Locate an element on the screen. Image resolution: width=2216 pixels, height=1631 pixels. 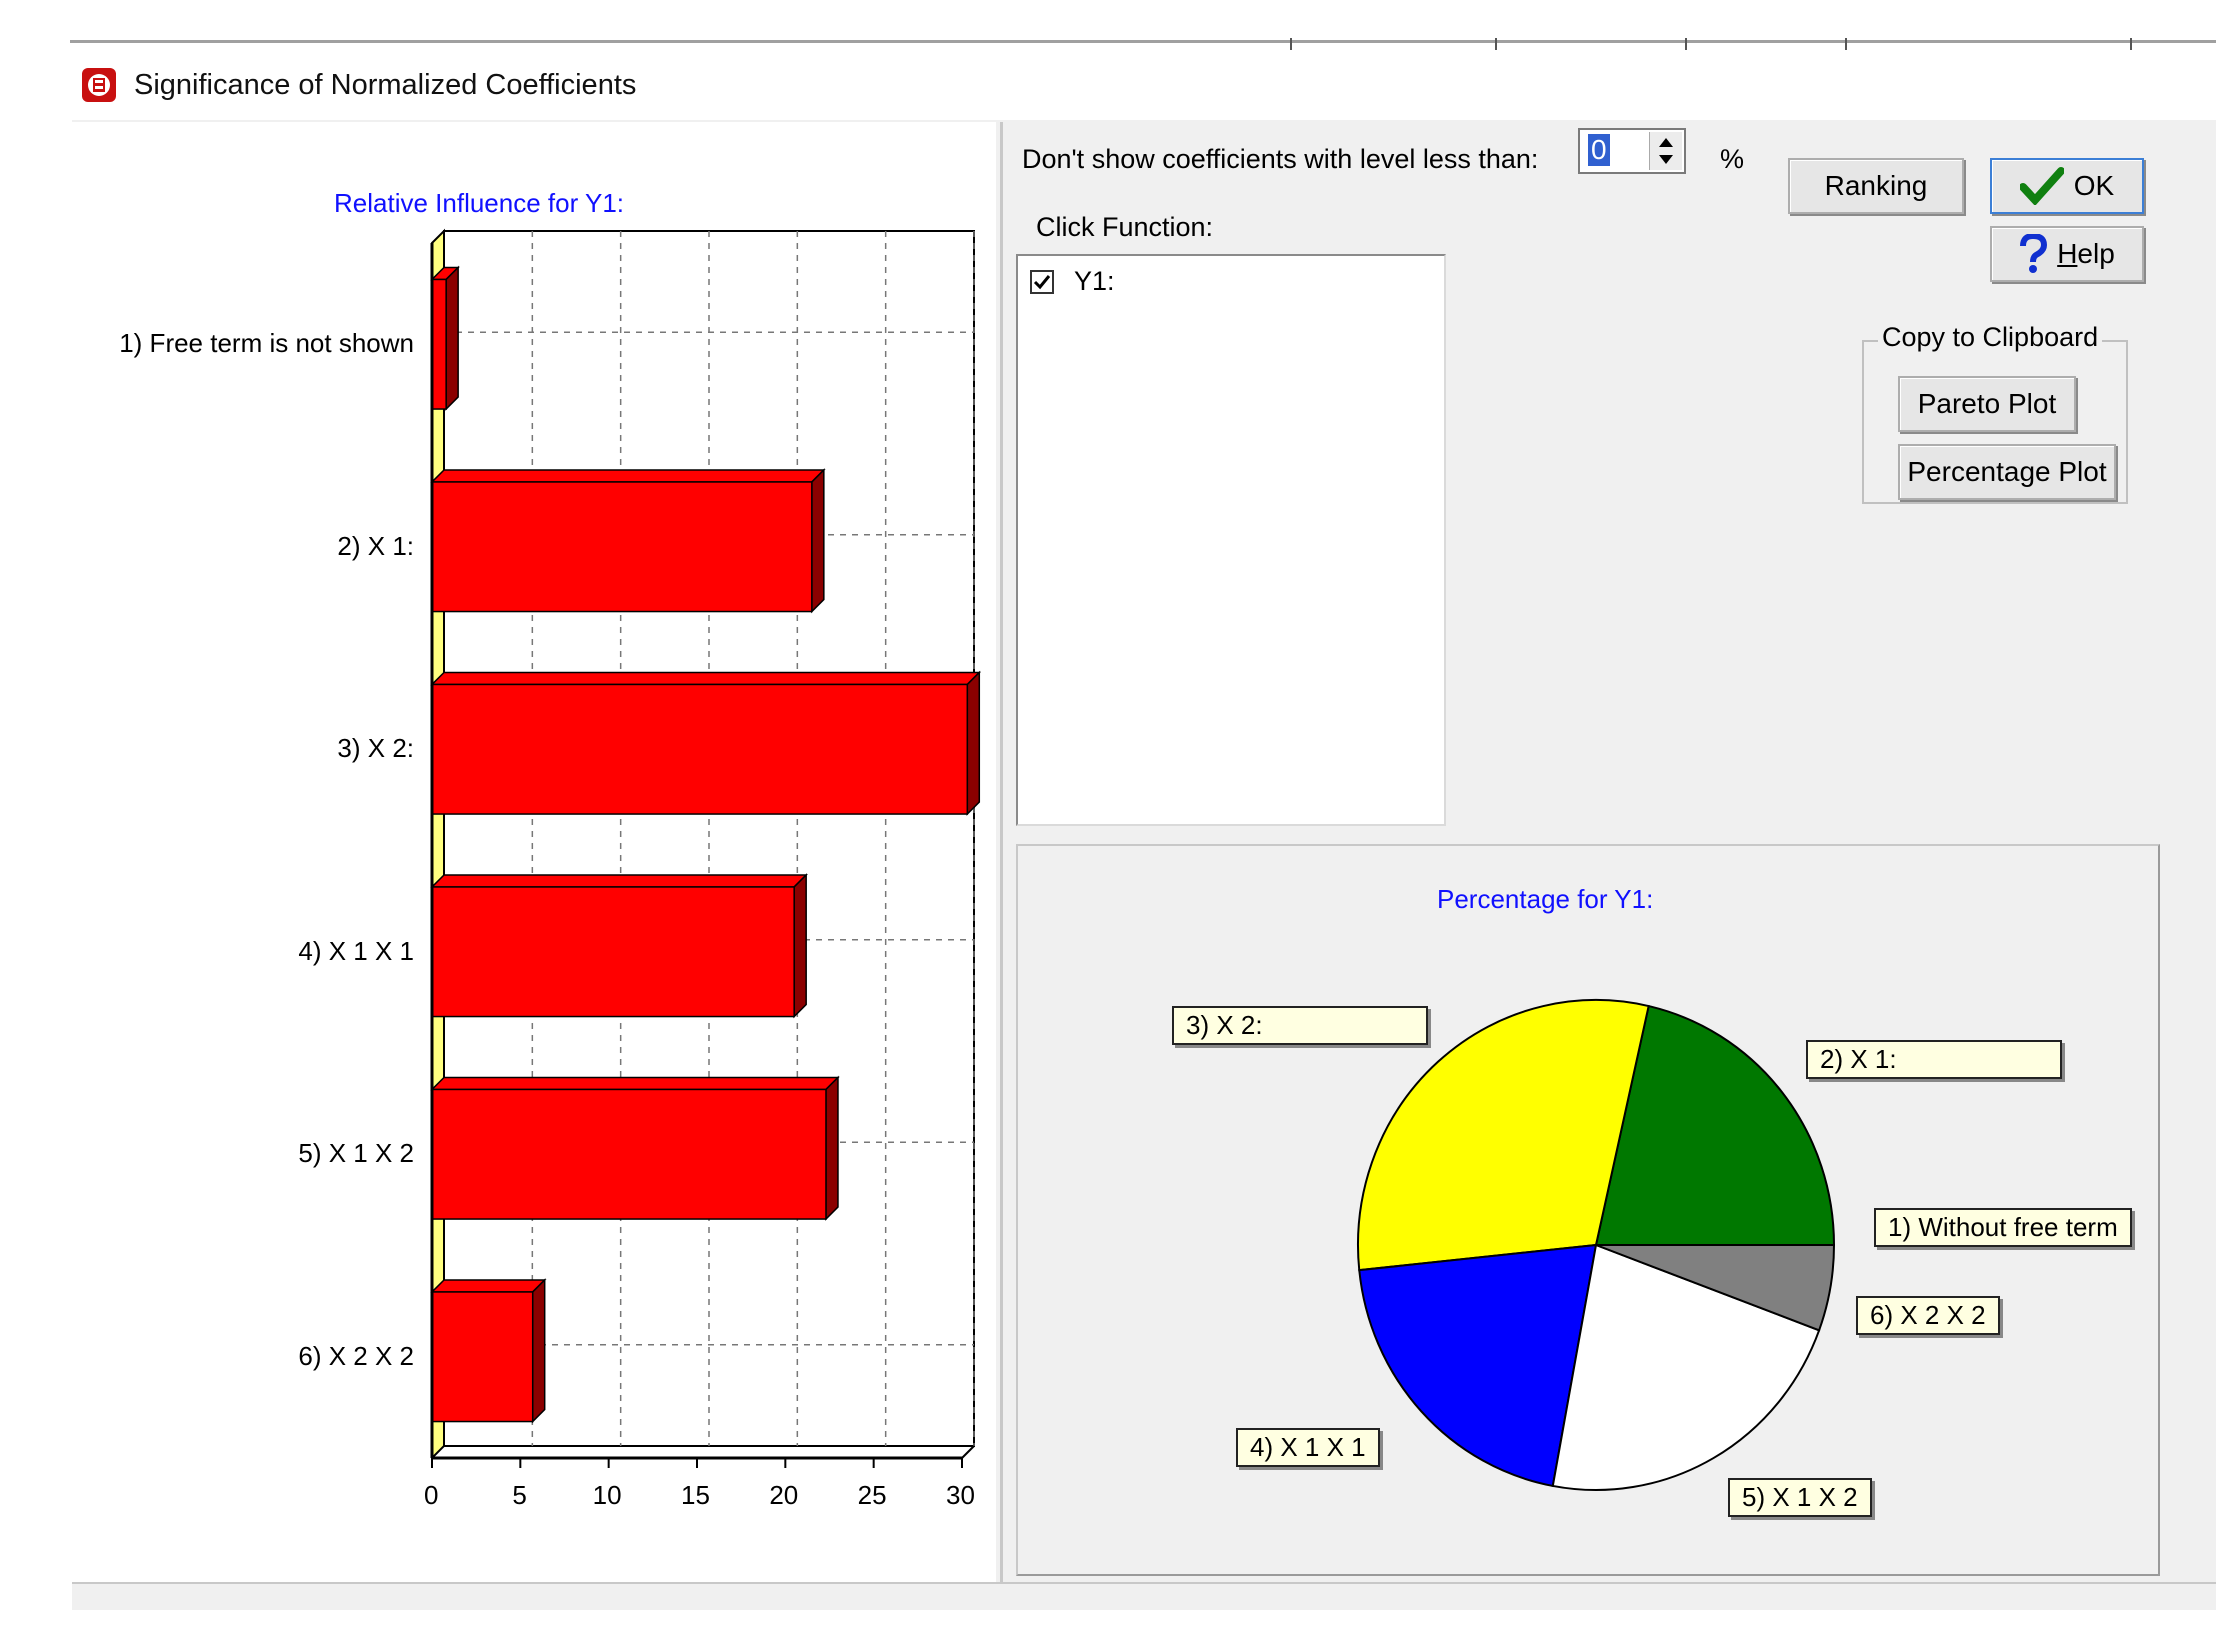
app-icon is located at coordinates (99, 85).